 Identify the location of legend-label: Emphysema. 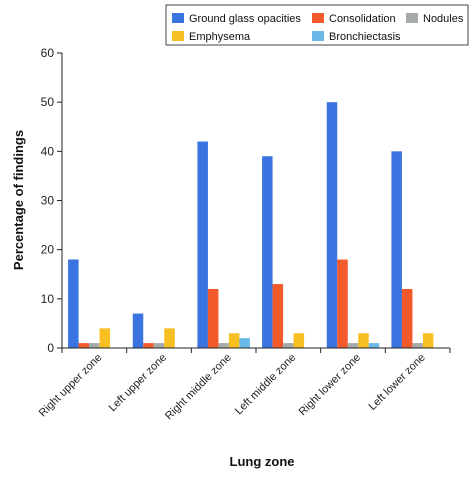
(220, 37).